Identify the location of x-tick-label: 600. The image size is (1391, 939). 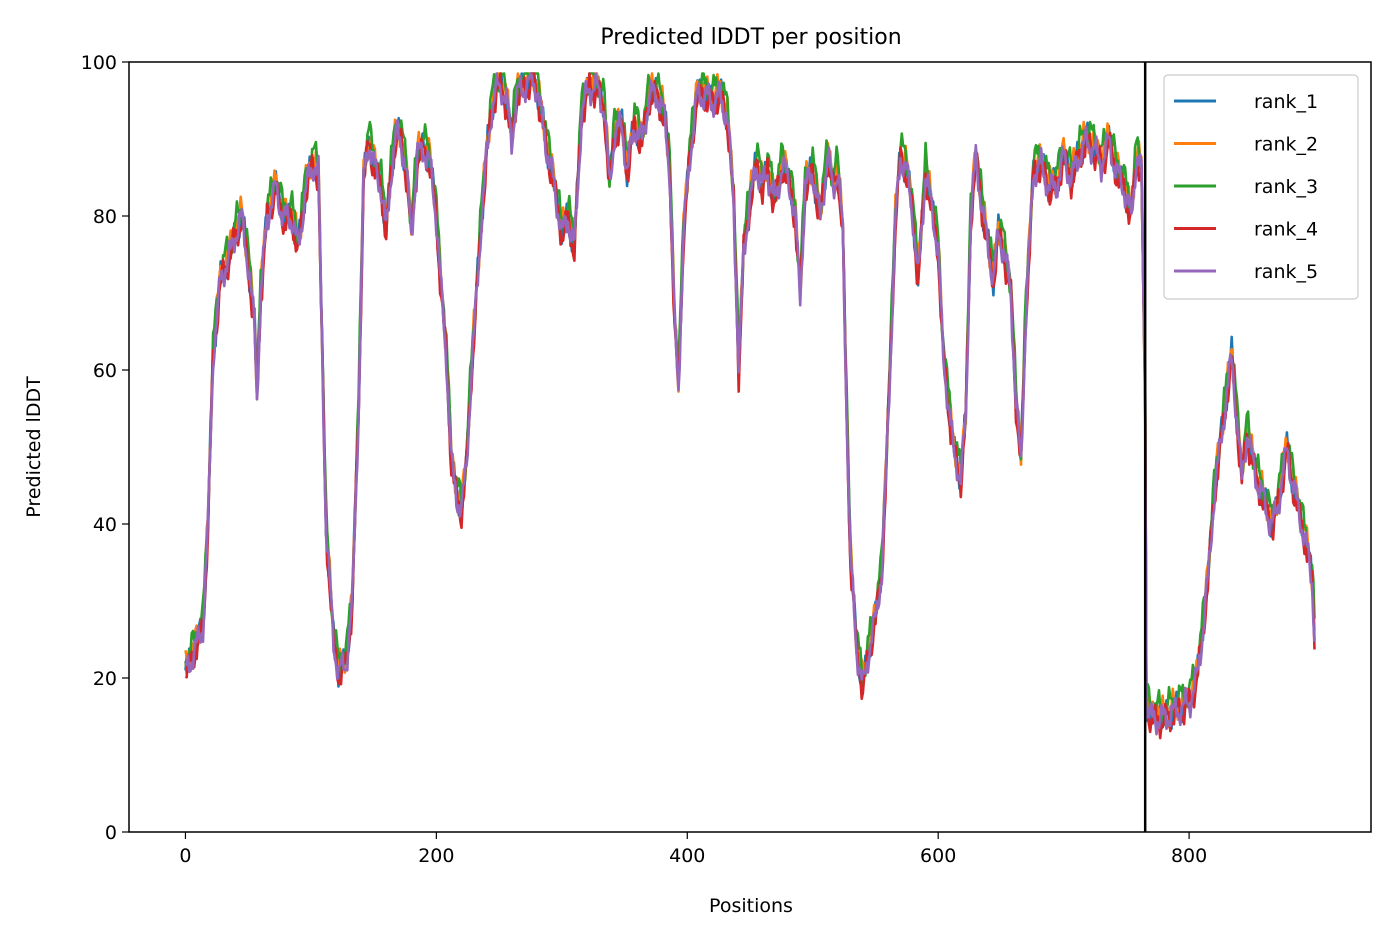
(938, 856).